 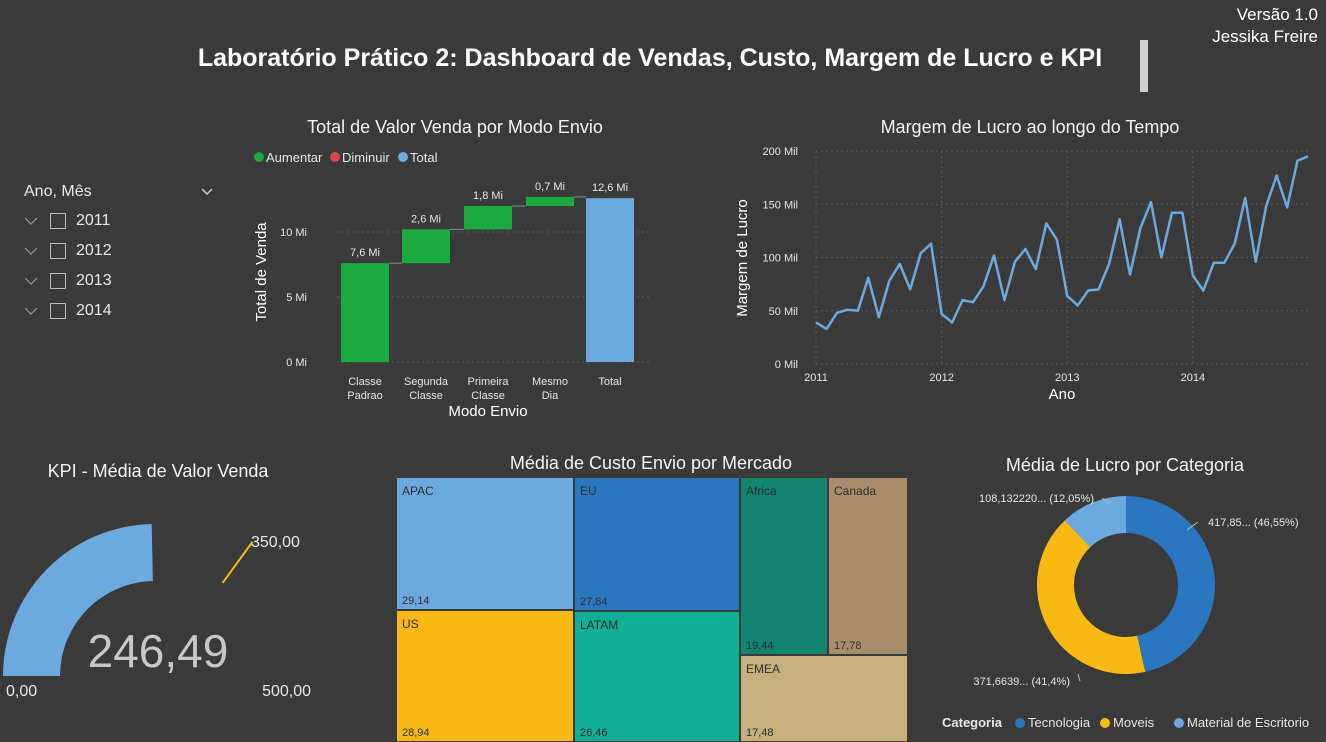 I want to click on slicer-item-label: 2011, so click(x=93, y=220).